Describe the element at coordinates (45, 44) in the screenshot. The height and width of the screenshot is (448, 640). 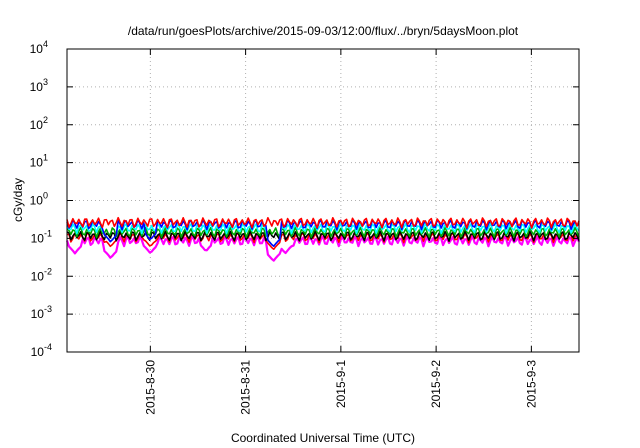
I see `y-tick-exponent: 4` at that location.